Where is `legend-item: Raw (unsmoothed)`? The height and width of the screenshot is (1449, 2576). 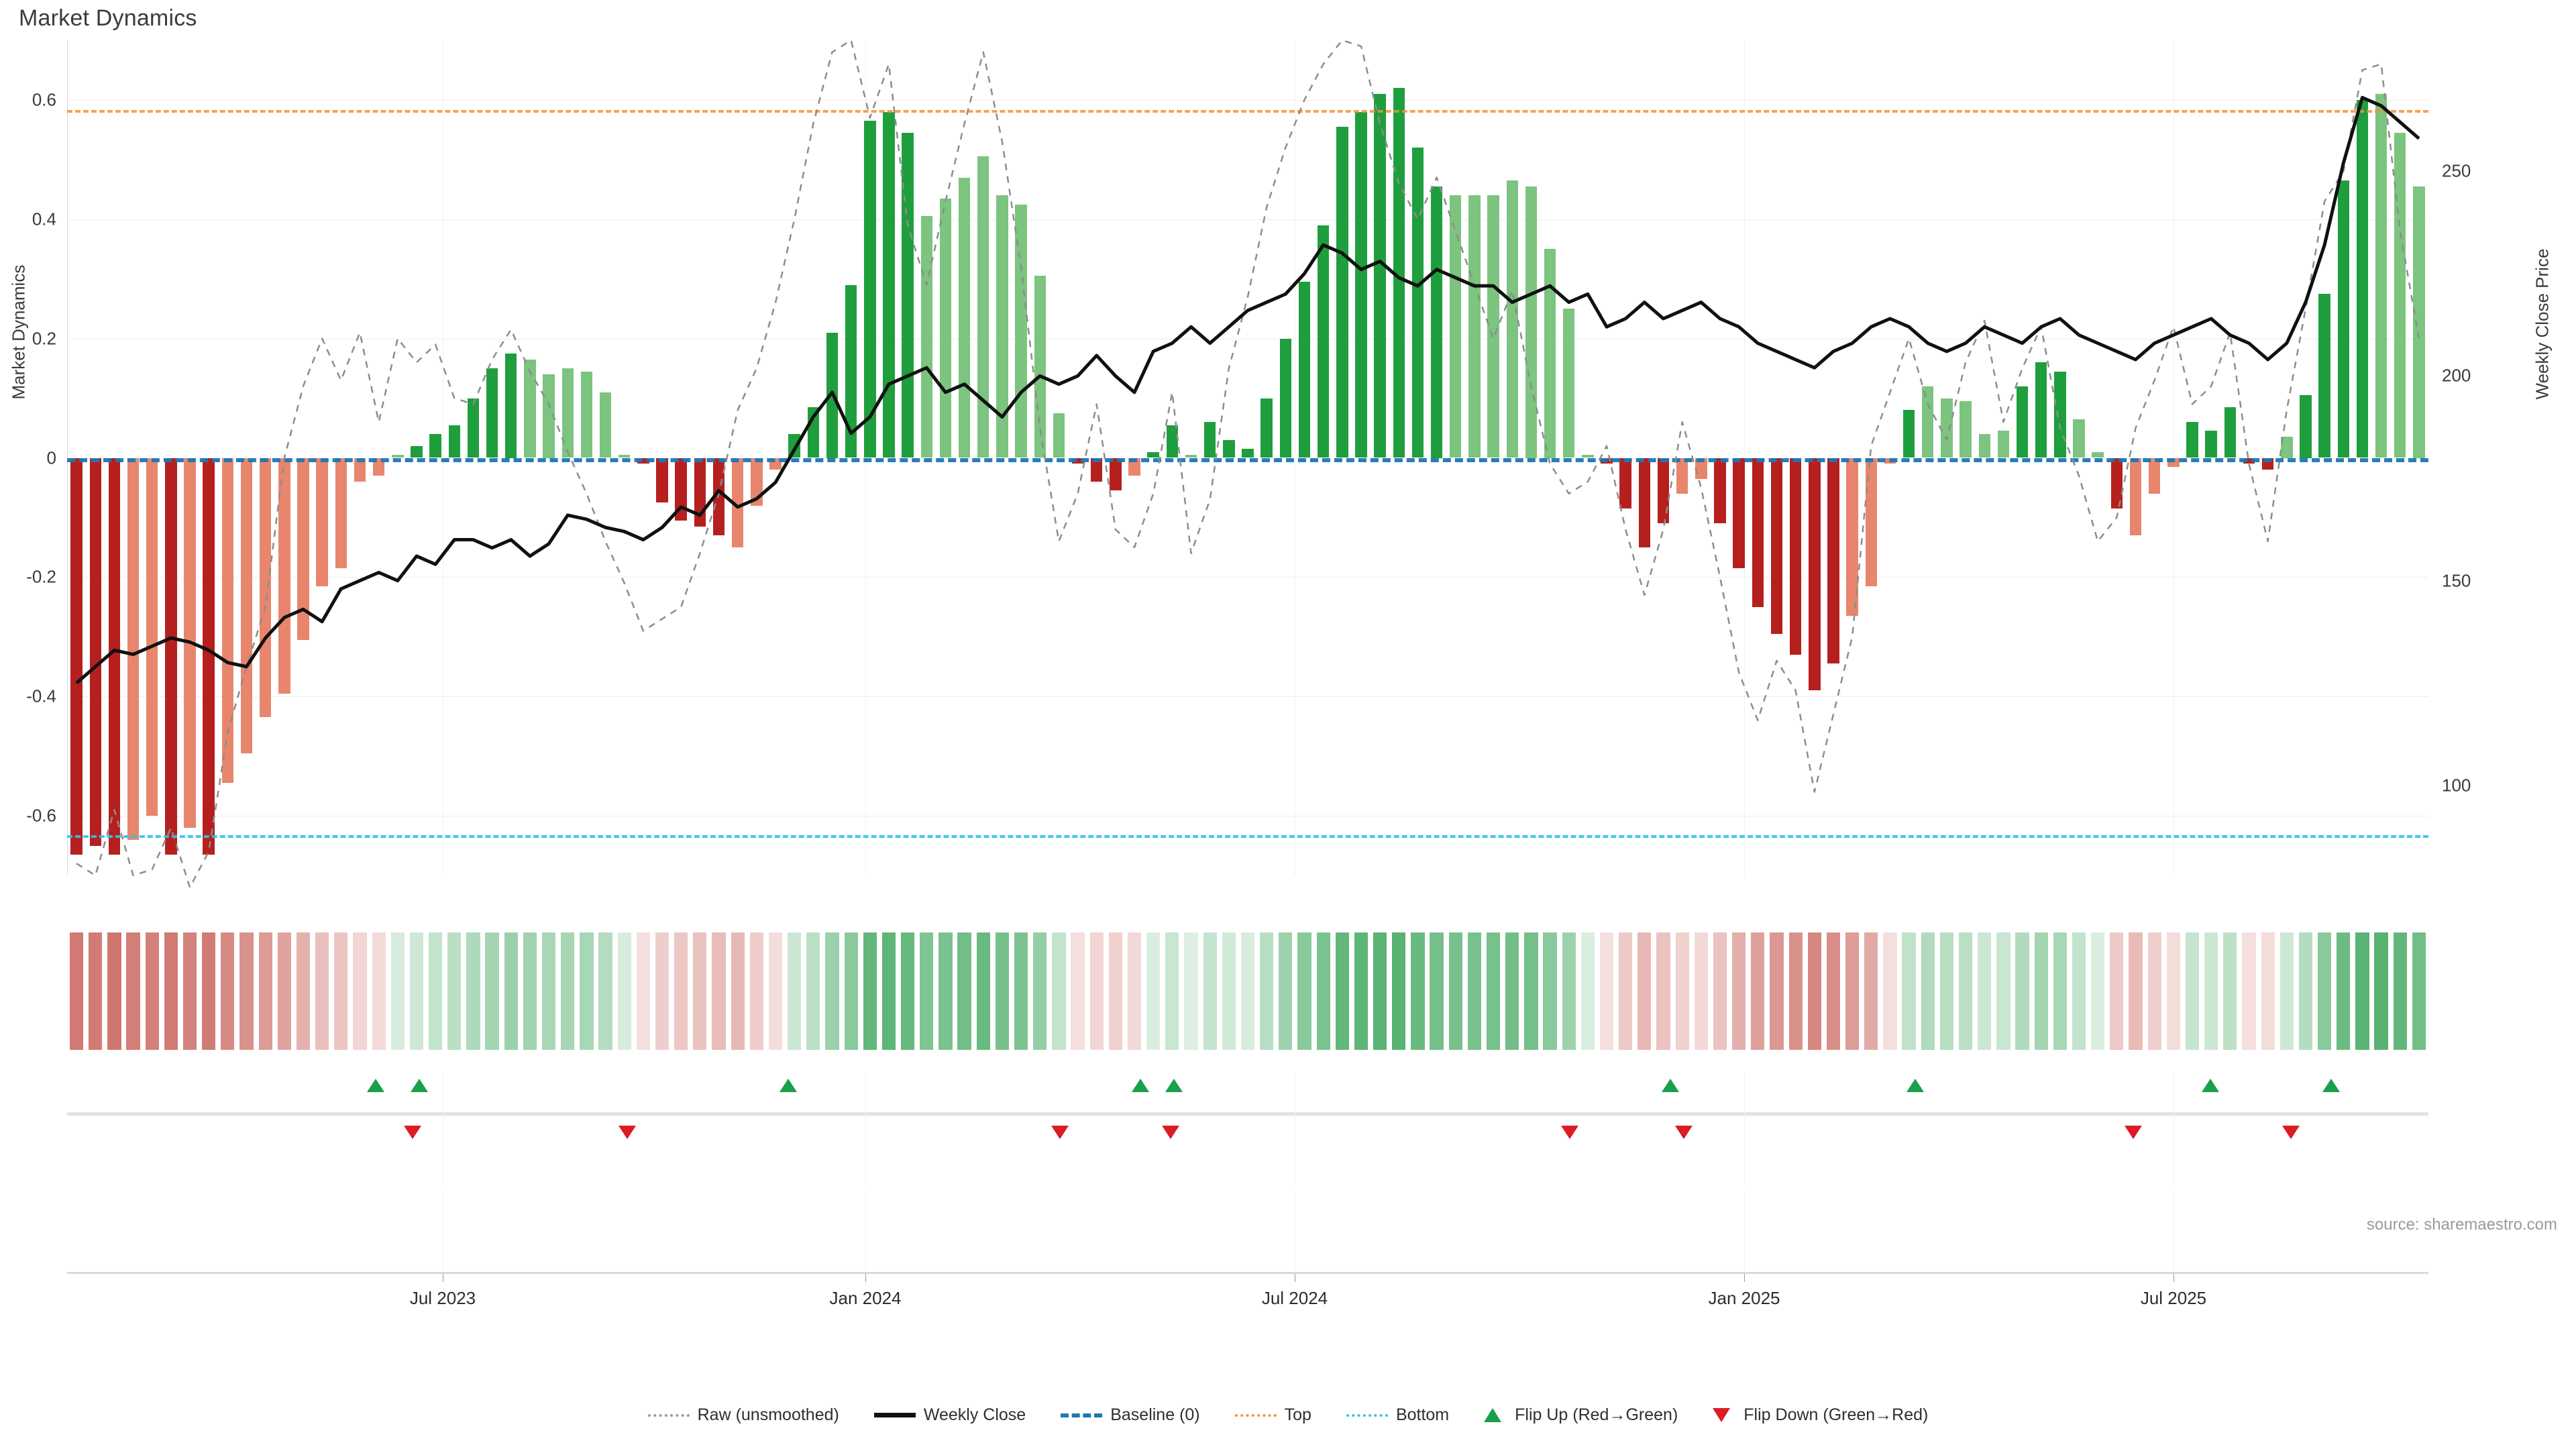 legend-item: Raw (unsmoothed) is located at coordinates (743, 1415).